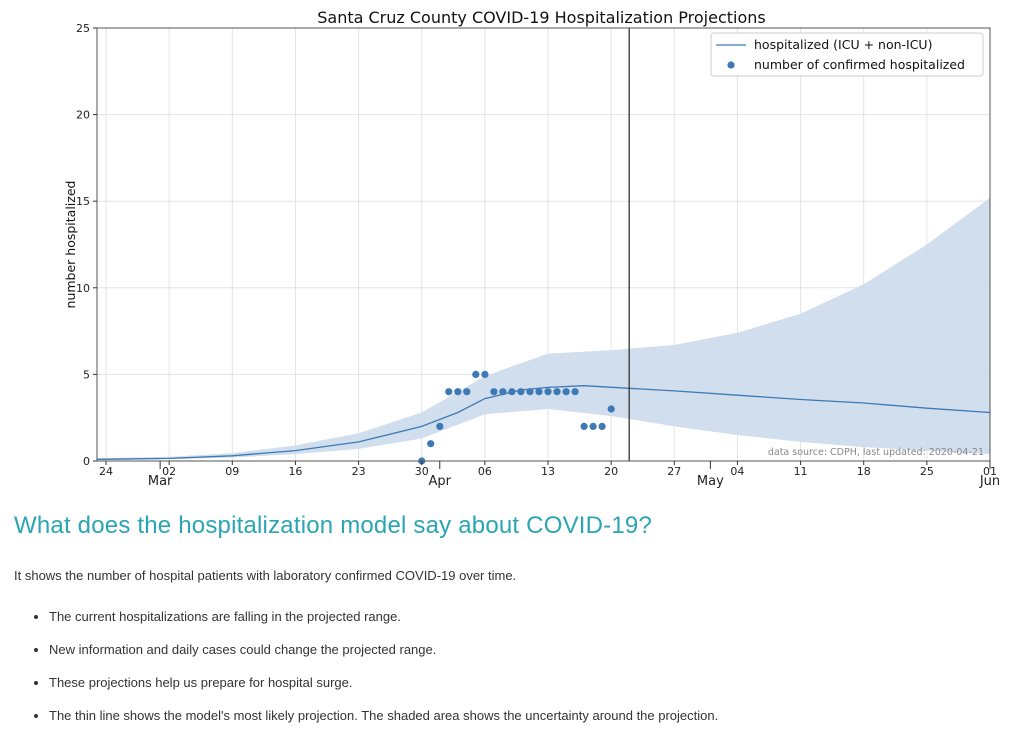 The image size is (1024, 752). I want to click on x-day-tick-label: 23, so click(359, 471).